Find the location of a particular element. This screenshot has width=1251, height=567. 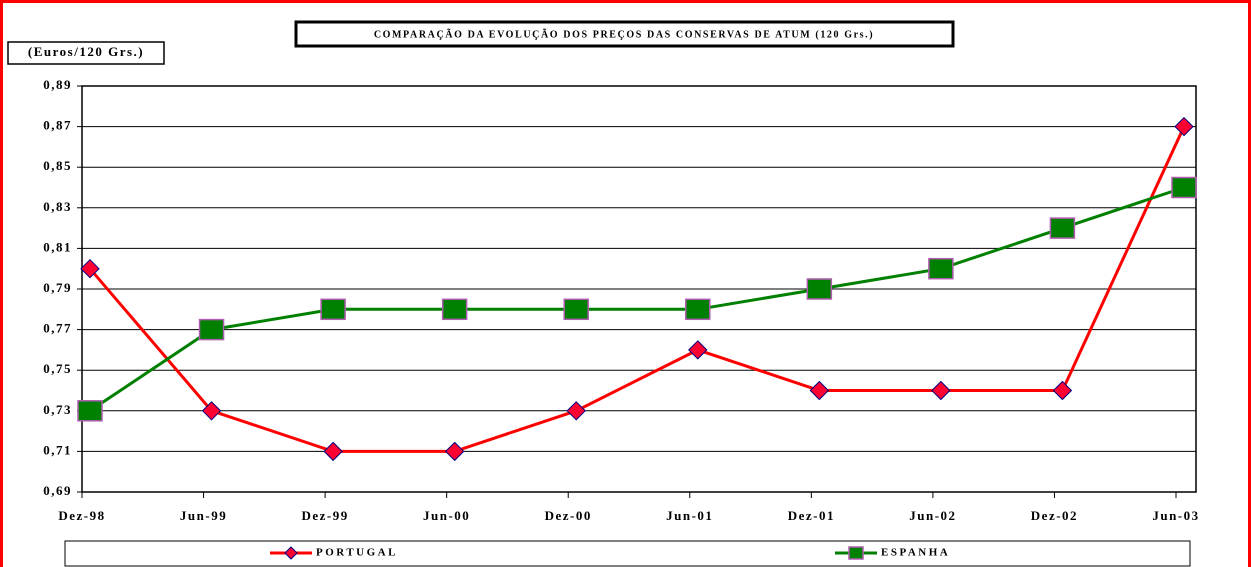

x-tick-label: Dez-00 is located at coordinates (568, 515).